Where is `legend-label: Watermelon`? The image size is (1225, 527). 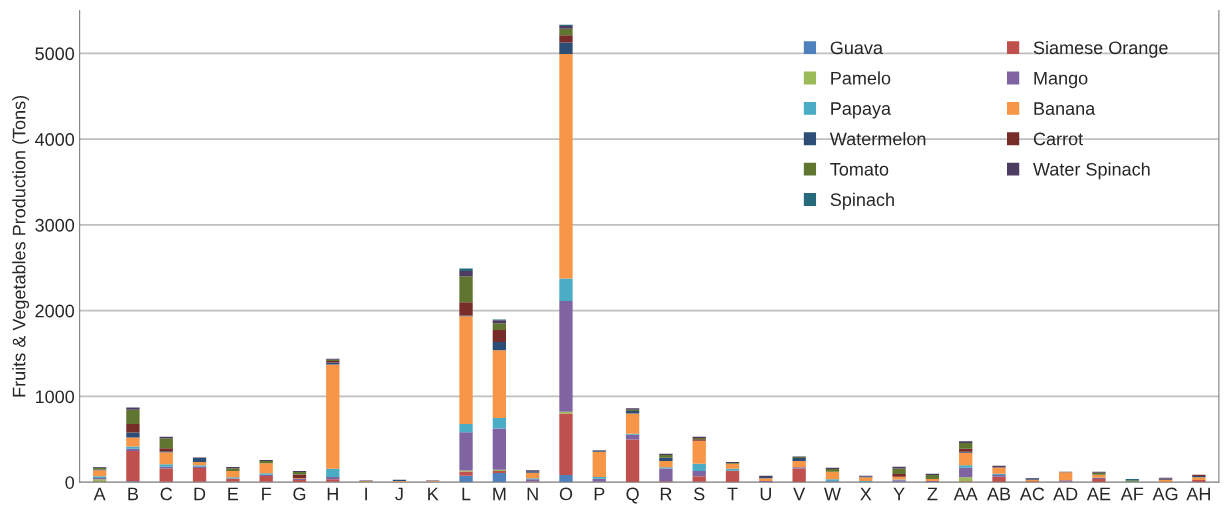
legend-label: Watermelon is located at coordinates (877, 139).